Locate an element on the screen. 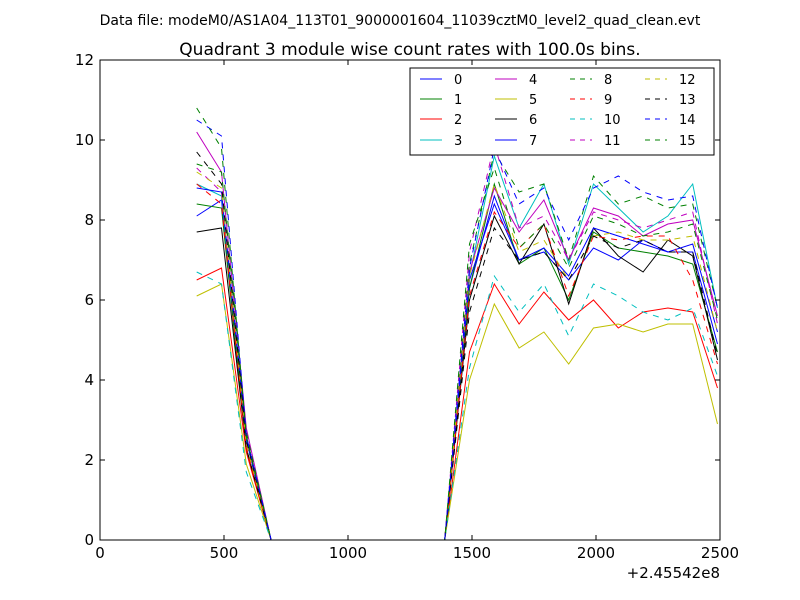 This screenshot has width=800, height=600. legend-label-8: 8 is located at coordinates (608, 80).